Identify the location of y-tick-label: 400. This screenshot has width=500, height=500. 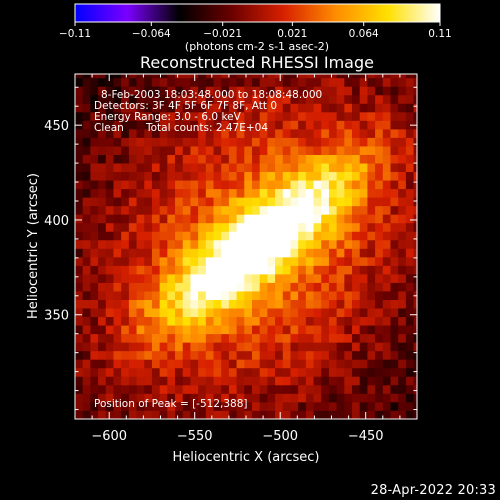
(56, 221).